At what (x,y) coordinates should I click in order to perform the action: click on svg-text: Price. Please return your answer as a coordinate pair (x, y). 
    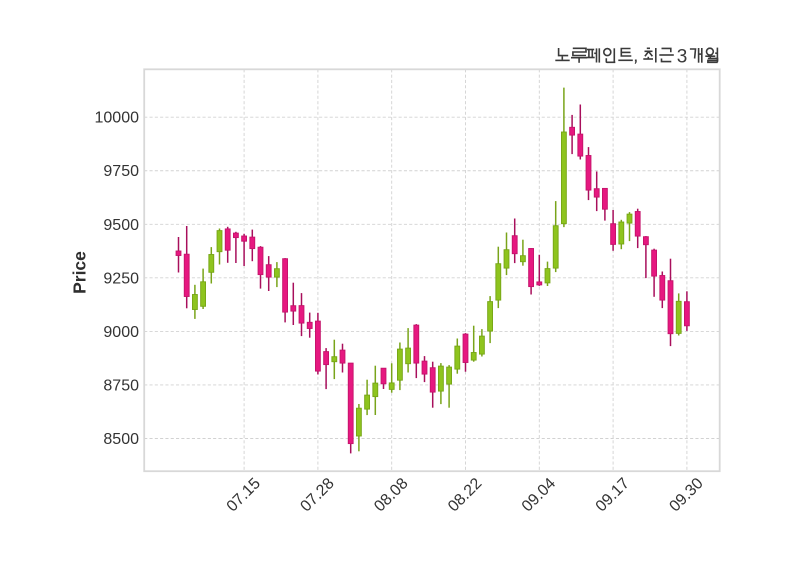
    Looking at the image, I should click on (79, 272).